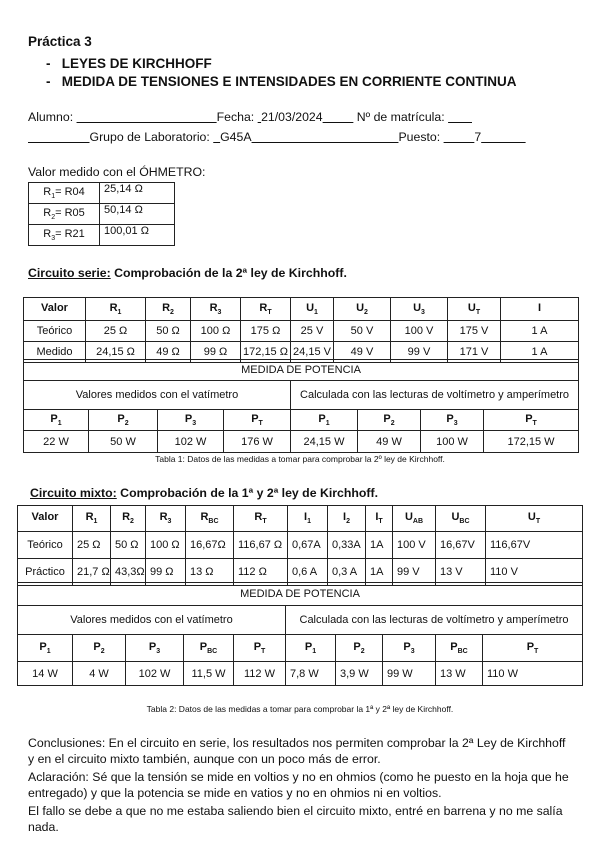 The image size is (600, 848). What do you see at coordinates (91, 572) in the screenshot?
I see `value-cell: 21,7 Ω` at bounding box center [91, 572].